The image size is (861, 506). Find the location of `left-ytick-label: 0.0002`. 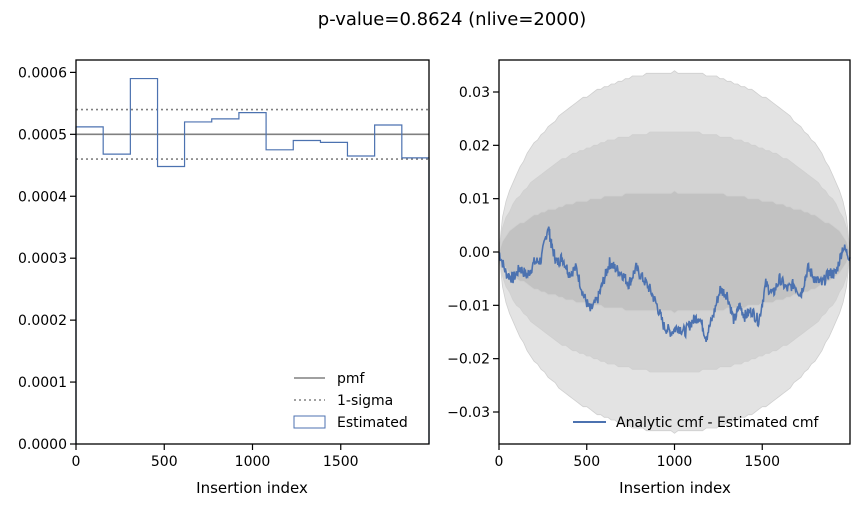

left-ytick-label: 0.0002 is located at coordinates (42, 321).